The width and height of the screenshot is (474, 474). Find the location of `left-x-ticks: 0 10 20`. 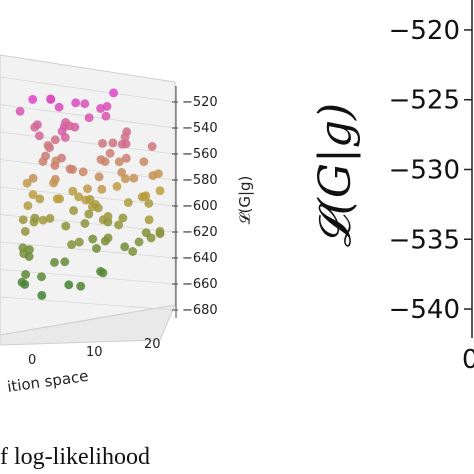

left-x-ticks: 0 10 20 is located at coordinates (94, 352).